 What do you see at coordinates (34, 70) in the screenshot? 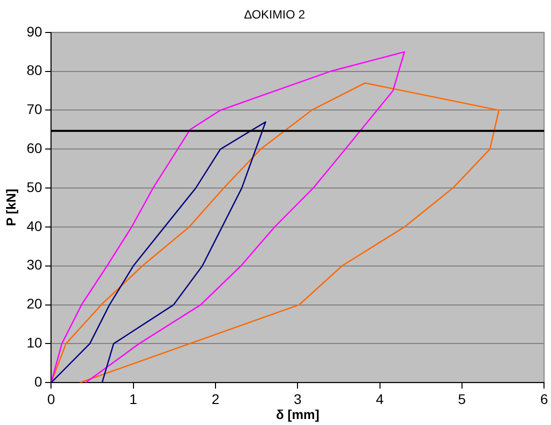
I see `y-tick-label: 80` at bounding box center [34, 70].